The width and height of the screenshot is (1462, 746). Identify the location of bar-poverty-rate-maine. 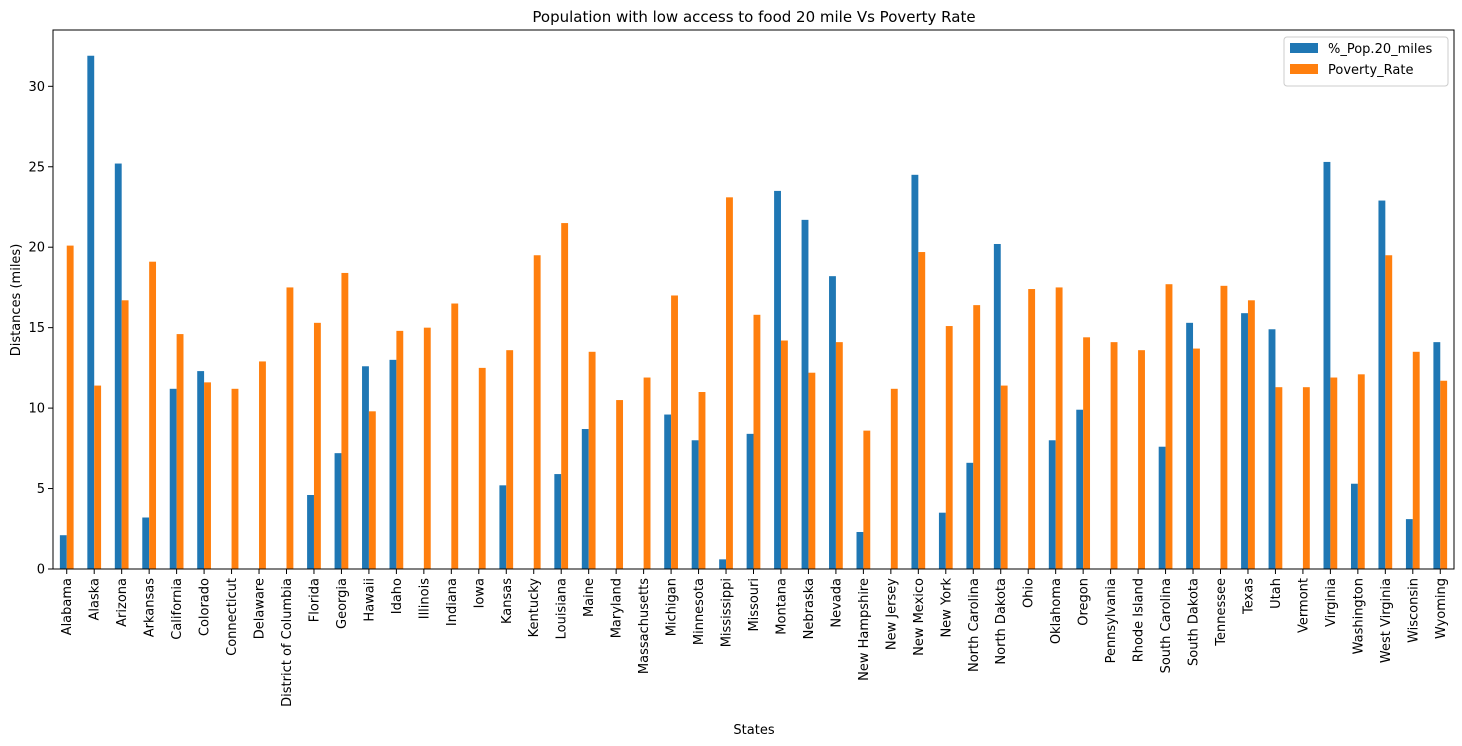
(592, 460).